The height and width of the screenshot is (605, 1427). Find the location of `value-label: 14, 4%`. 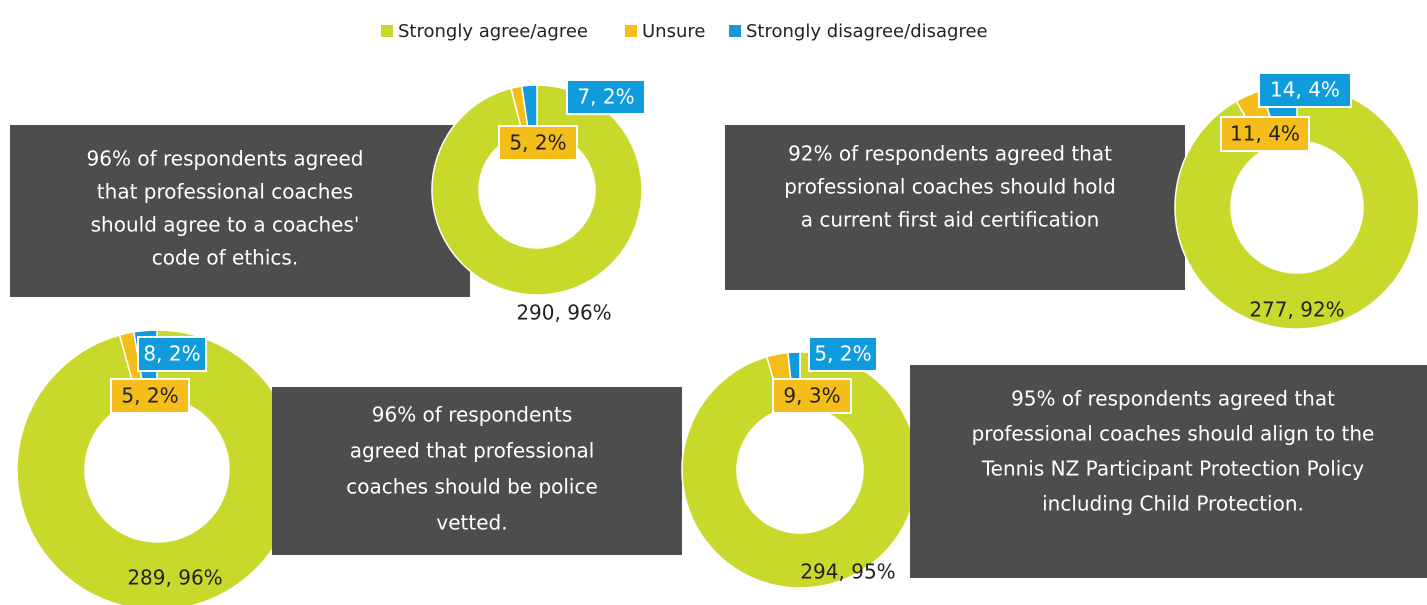

value-label: 14, 4% is located at coordinates (1305, 90).